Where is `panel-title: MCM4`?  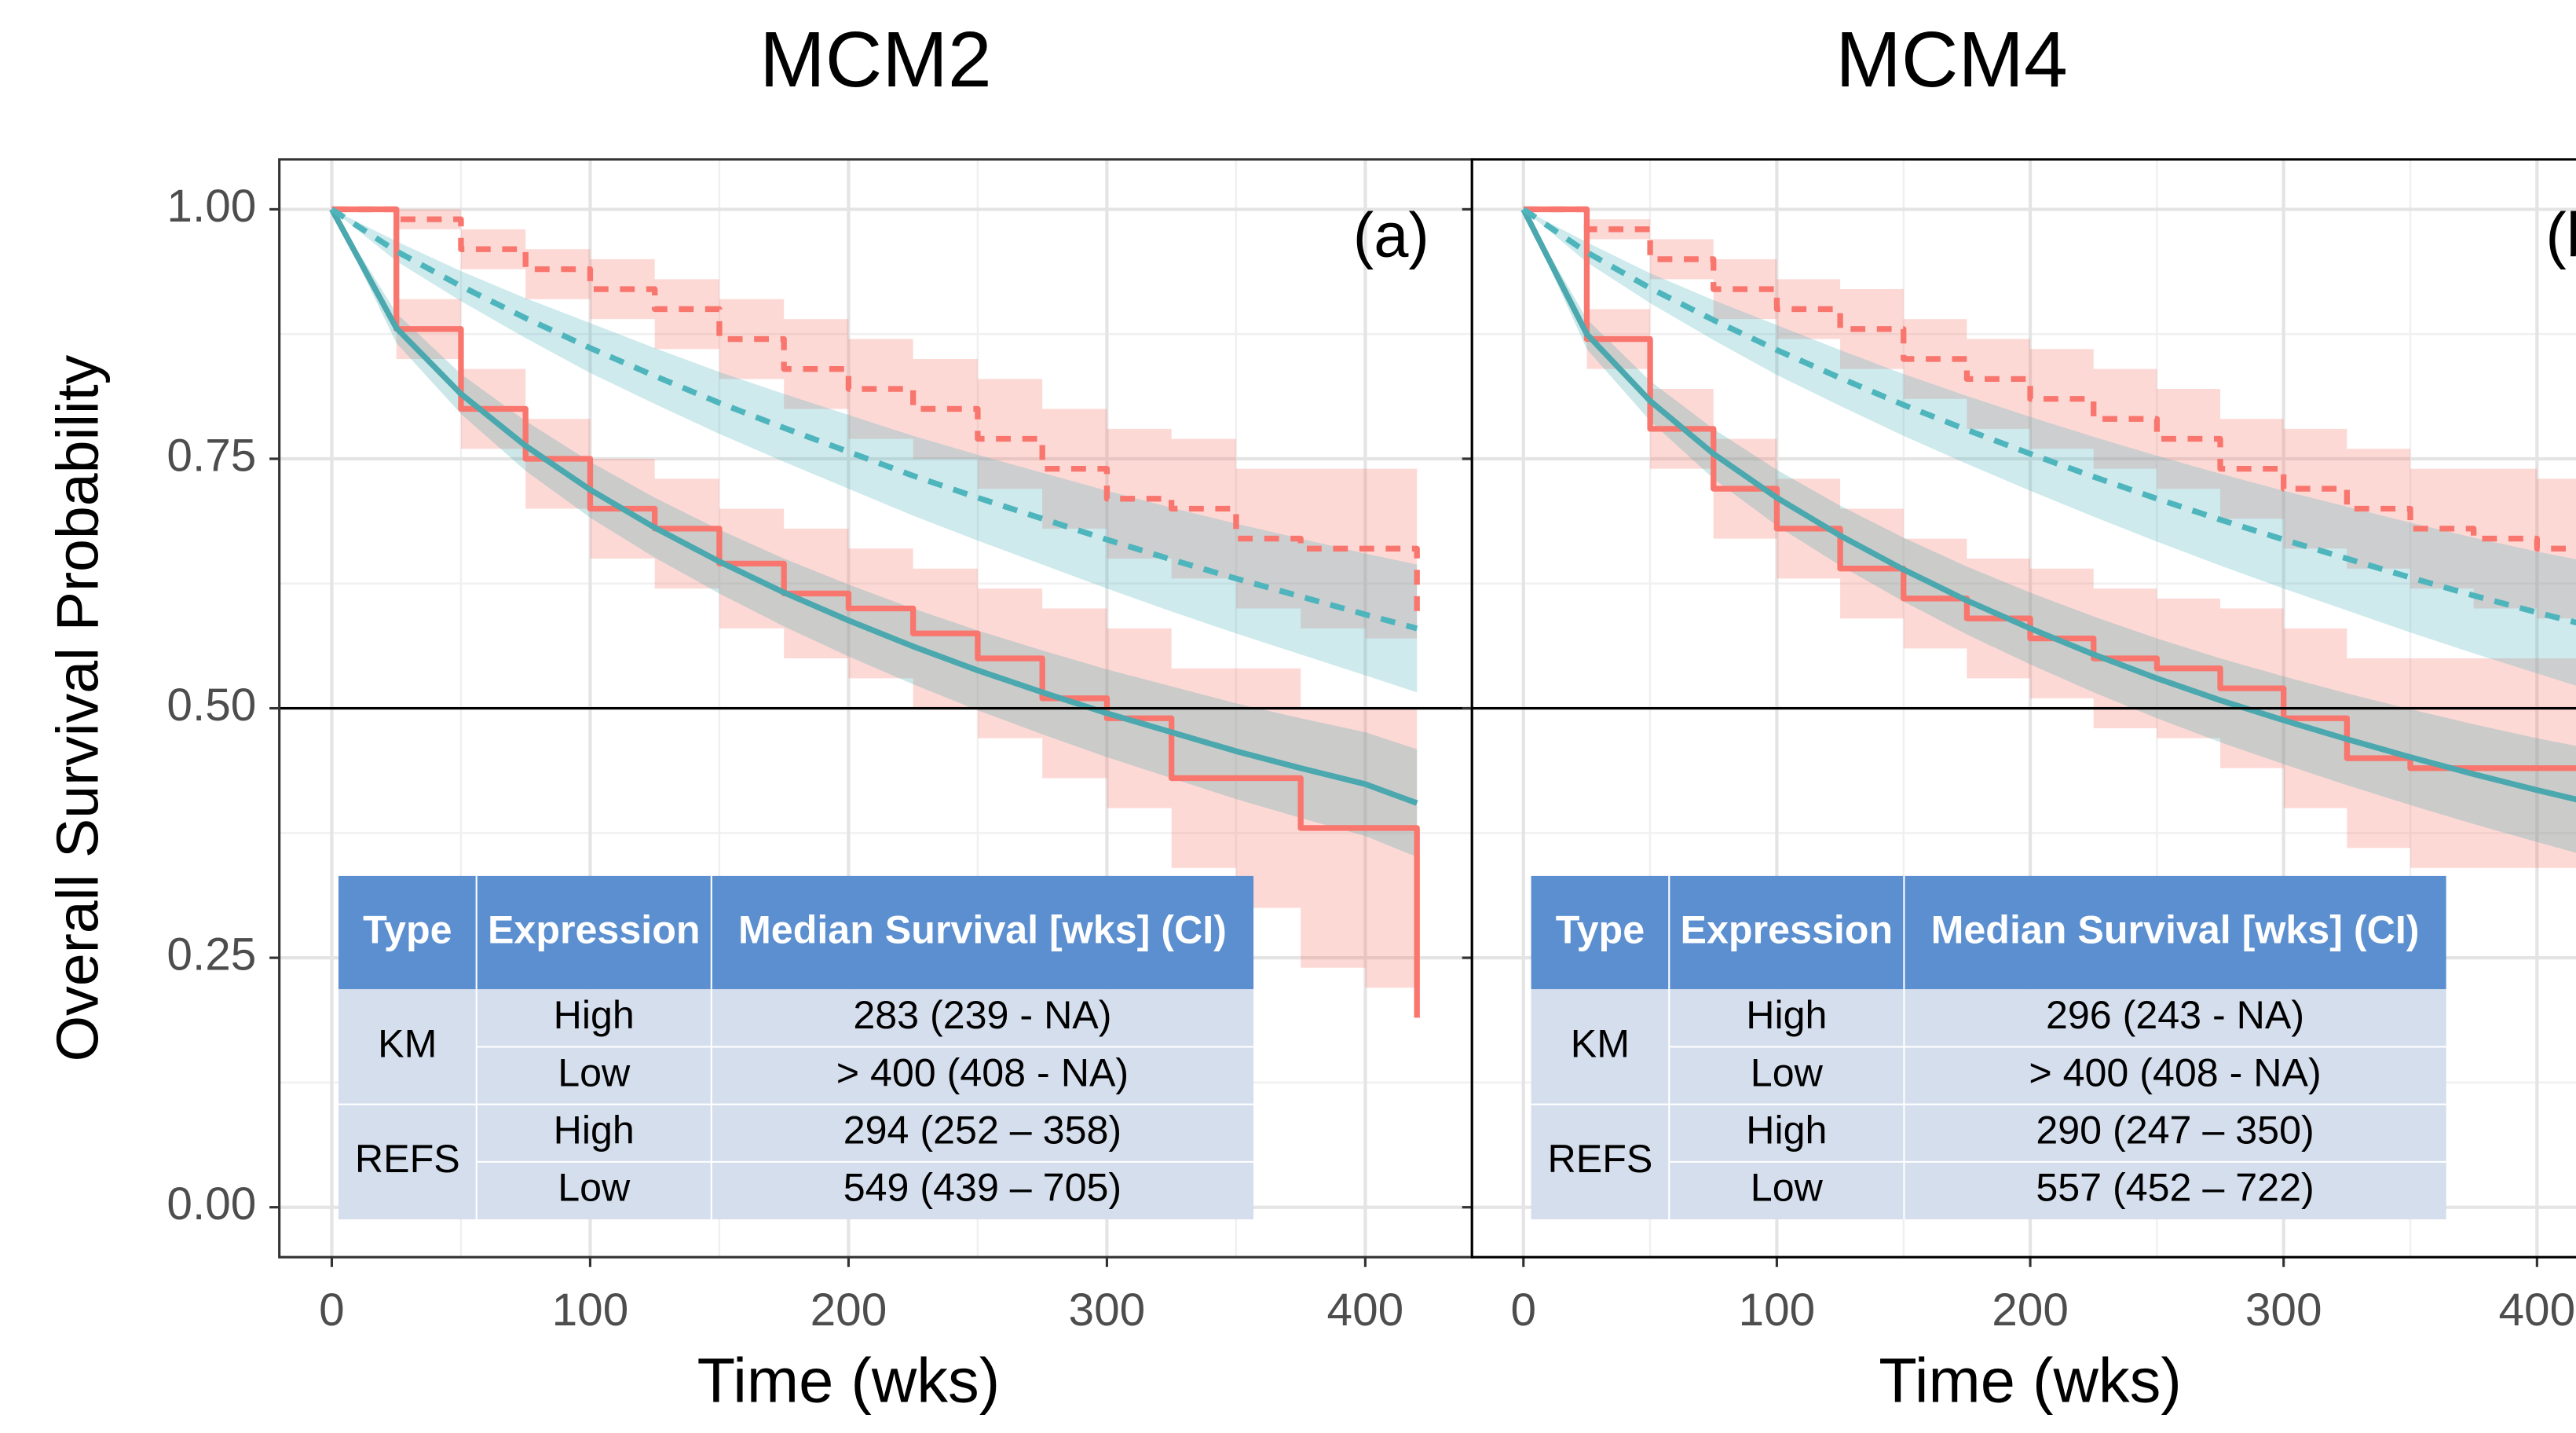
panel-title: MCM4 is located at coordinates (1952, 60).